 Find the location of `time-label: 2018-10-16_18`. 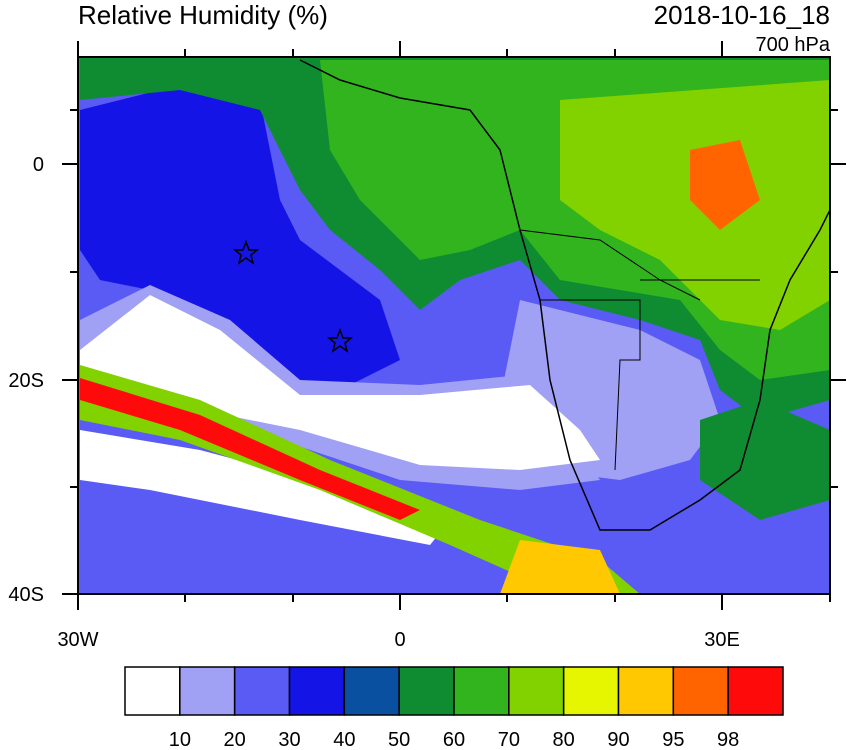

time-label: 2018-10-16_18 is located at coordinates (742, 15).